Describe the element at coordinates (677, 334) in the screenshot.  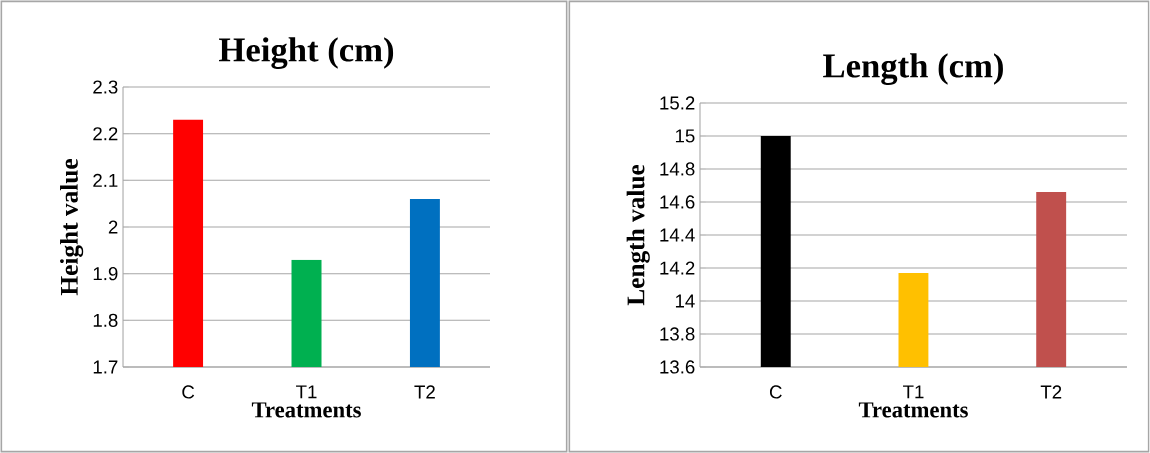
I see `y-tick-label: 13.8` at that location.